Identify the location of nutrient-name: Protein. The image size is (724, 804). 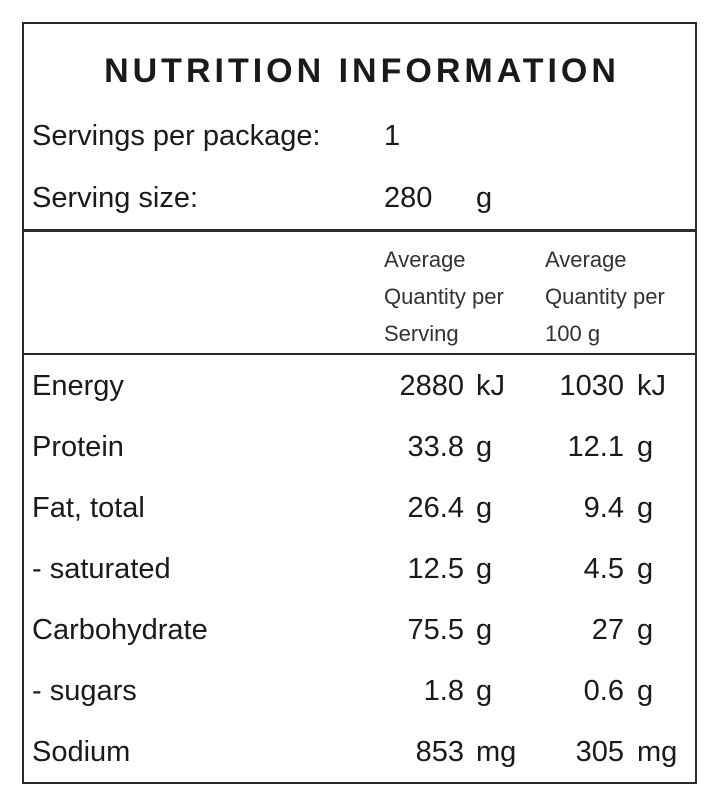
(78, 447).